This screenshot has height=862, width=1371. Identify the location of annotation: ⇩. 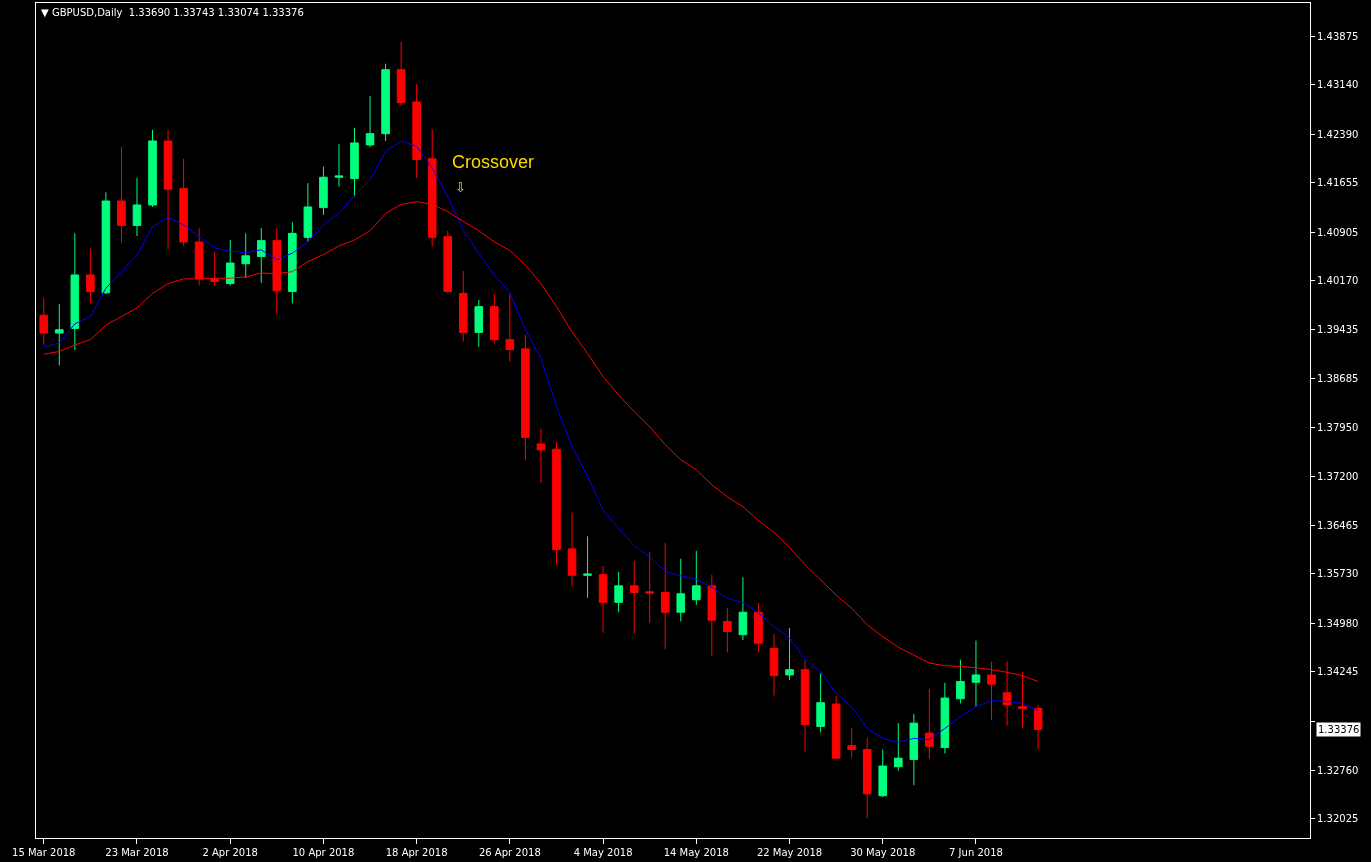
(460, 187).